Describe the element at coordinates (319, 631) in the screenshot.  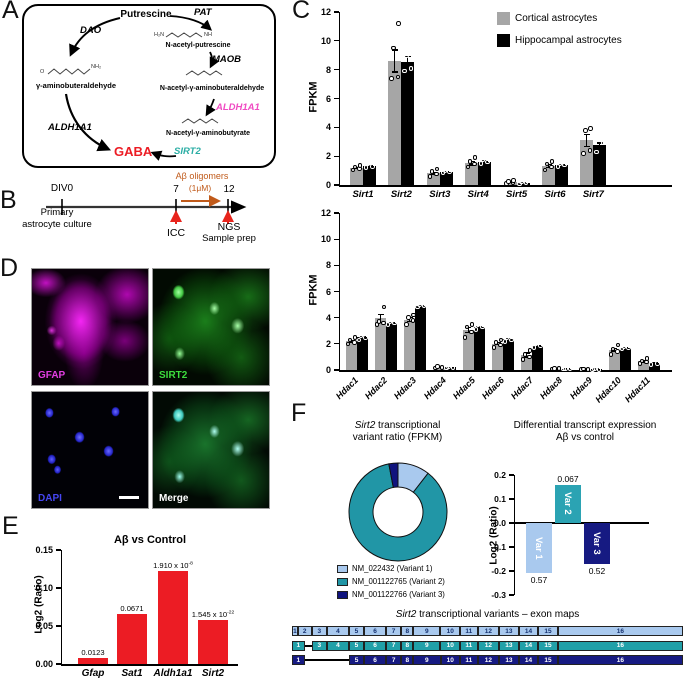
I see `exon-block: 3` at that location.